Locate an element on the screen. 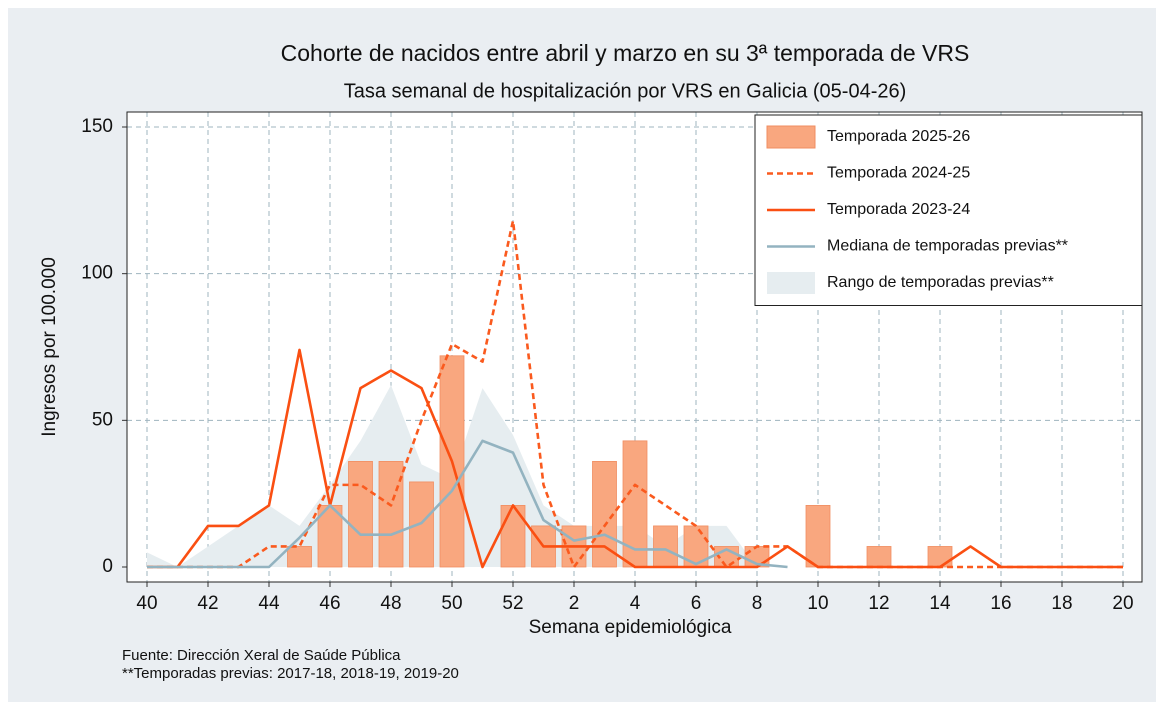 The image size is (1164, 709). x-tick-label: 46 is located at coordinates (329, 603).